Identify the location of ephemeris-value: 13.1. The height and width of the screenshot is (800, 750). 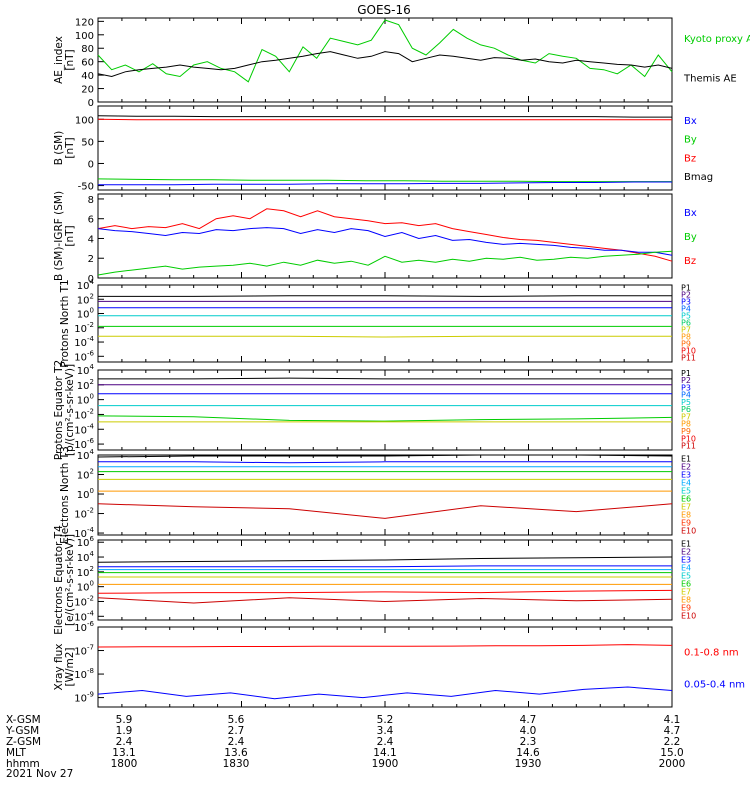
(123, 753).